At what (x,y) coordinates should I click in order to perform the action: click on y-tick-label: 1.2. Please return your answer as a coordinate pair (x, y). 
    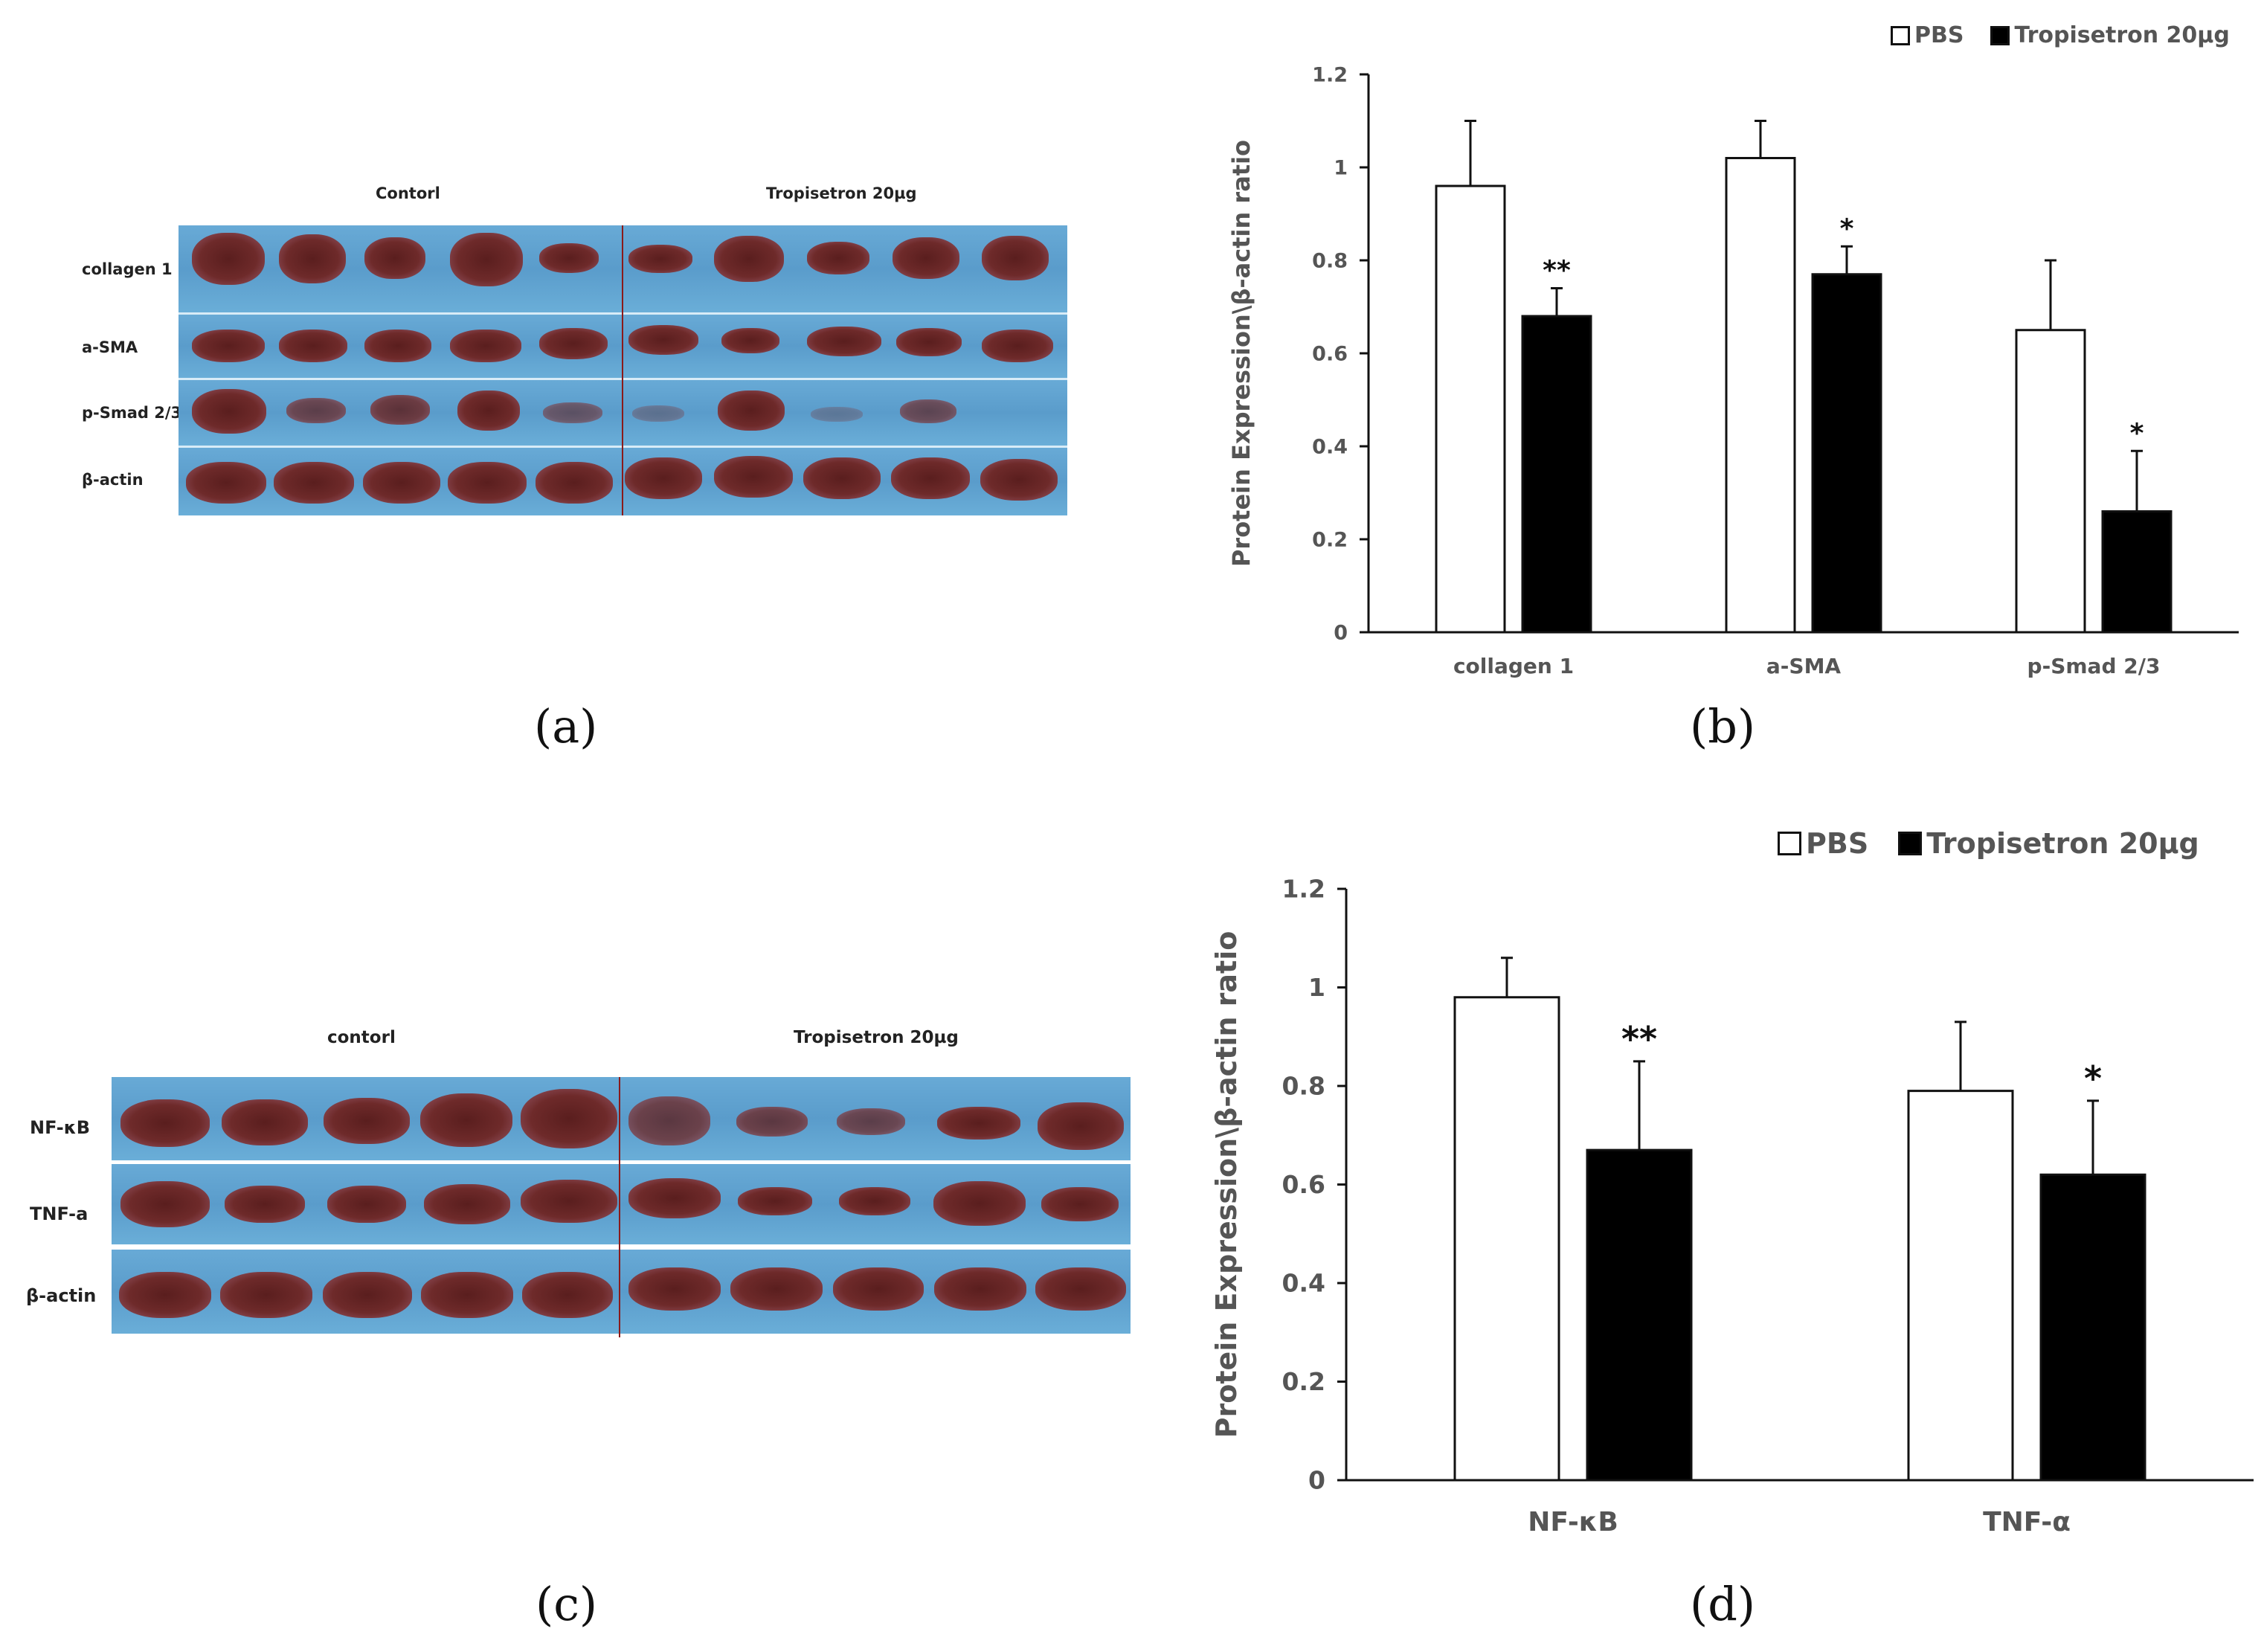
    Looking at the image, I should click on (1303, 889).